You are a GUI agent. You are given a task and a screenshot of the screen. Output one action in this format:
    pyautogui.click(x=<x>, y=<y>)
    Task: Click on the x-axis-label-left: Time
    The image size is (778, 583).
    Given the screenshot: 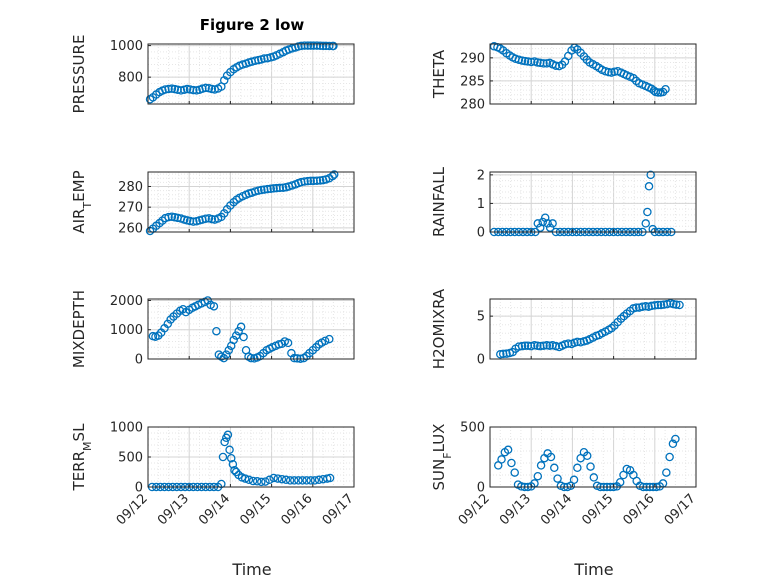 What is the action you would take?
    pyautogui.click(x=251, y=569)
    